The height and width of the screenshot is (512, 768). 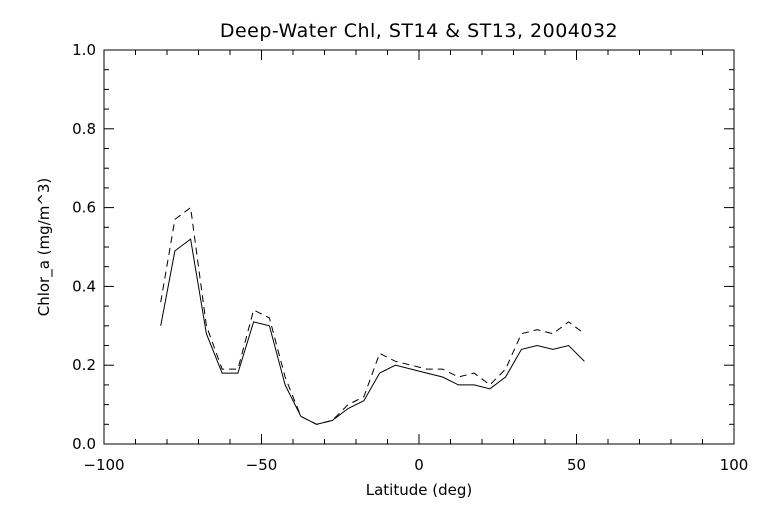 I want to click on chart-title: Deep-Water Chl, ST14 & ST13, 2004032, so click(x=419, y=31).